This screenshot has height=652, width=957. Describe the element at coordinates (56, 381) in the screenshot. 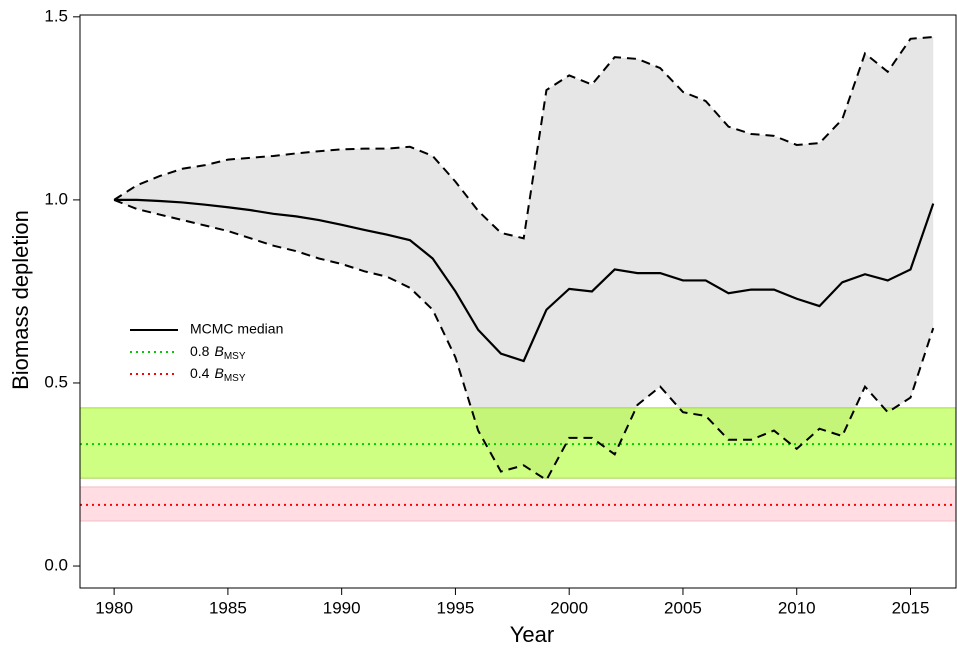

I see `y-tick-label: 0.5` at that location.